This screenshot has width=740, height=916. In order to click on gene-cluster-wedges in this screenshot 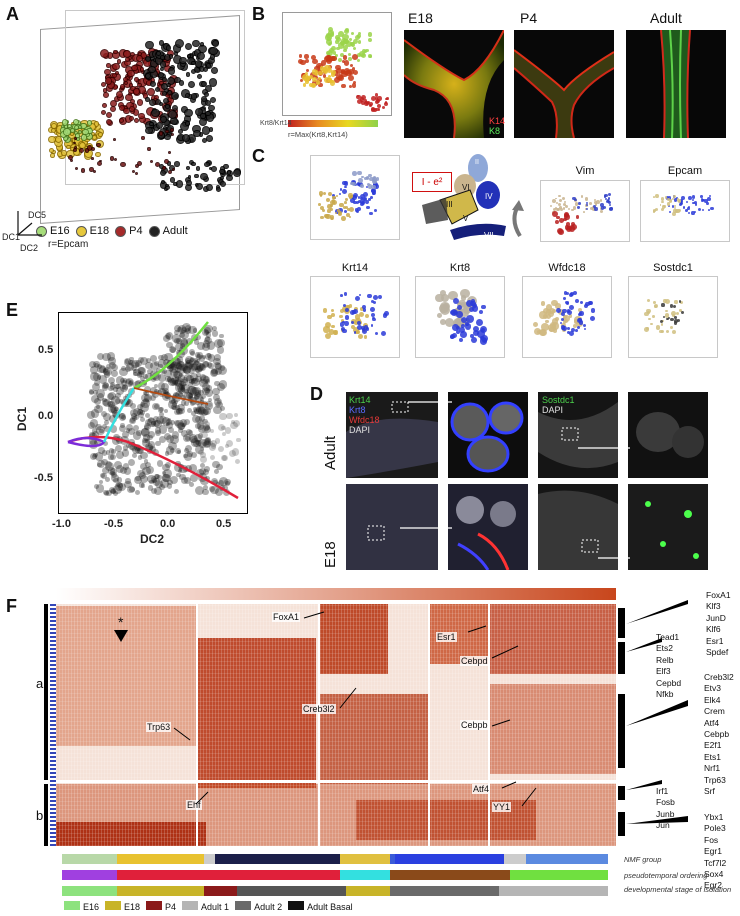, I will do `click(657, 712)`.